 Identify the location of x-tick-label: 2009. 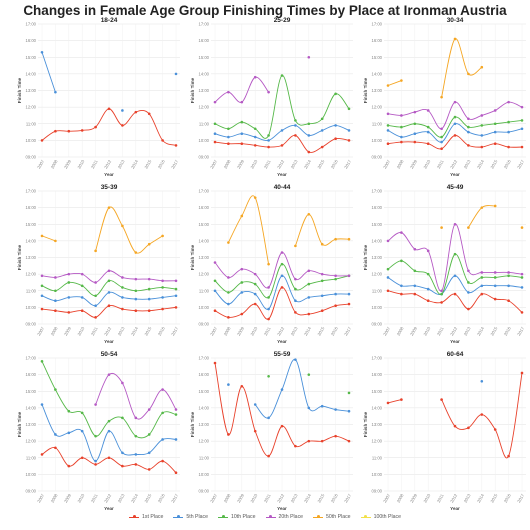
(67, 497).